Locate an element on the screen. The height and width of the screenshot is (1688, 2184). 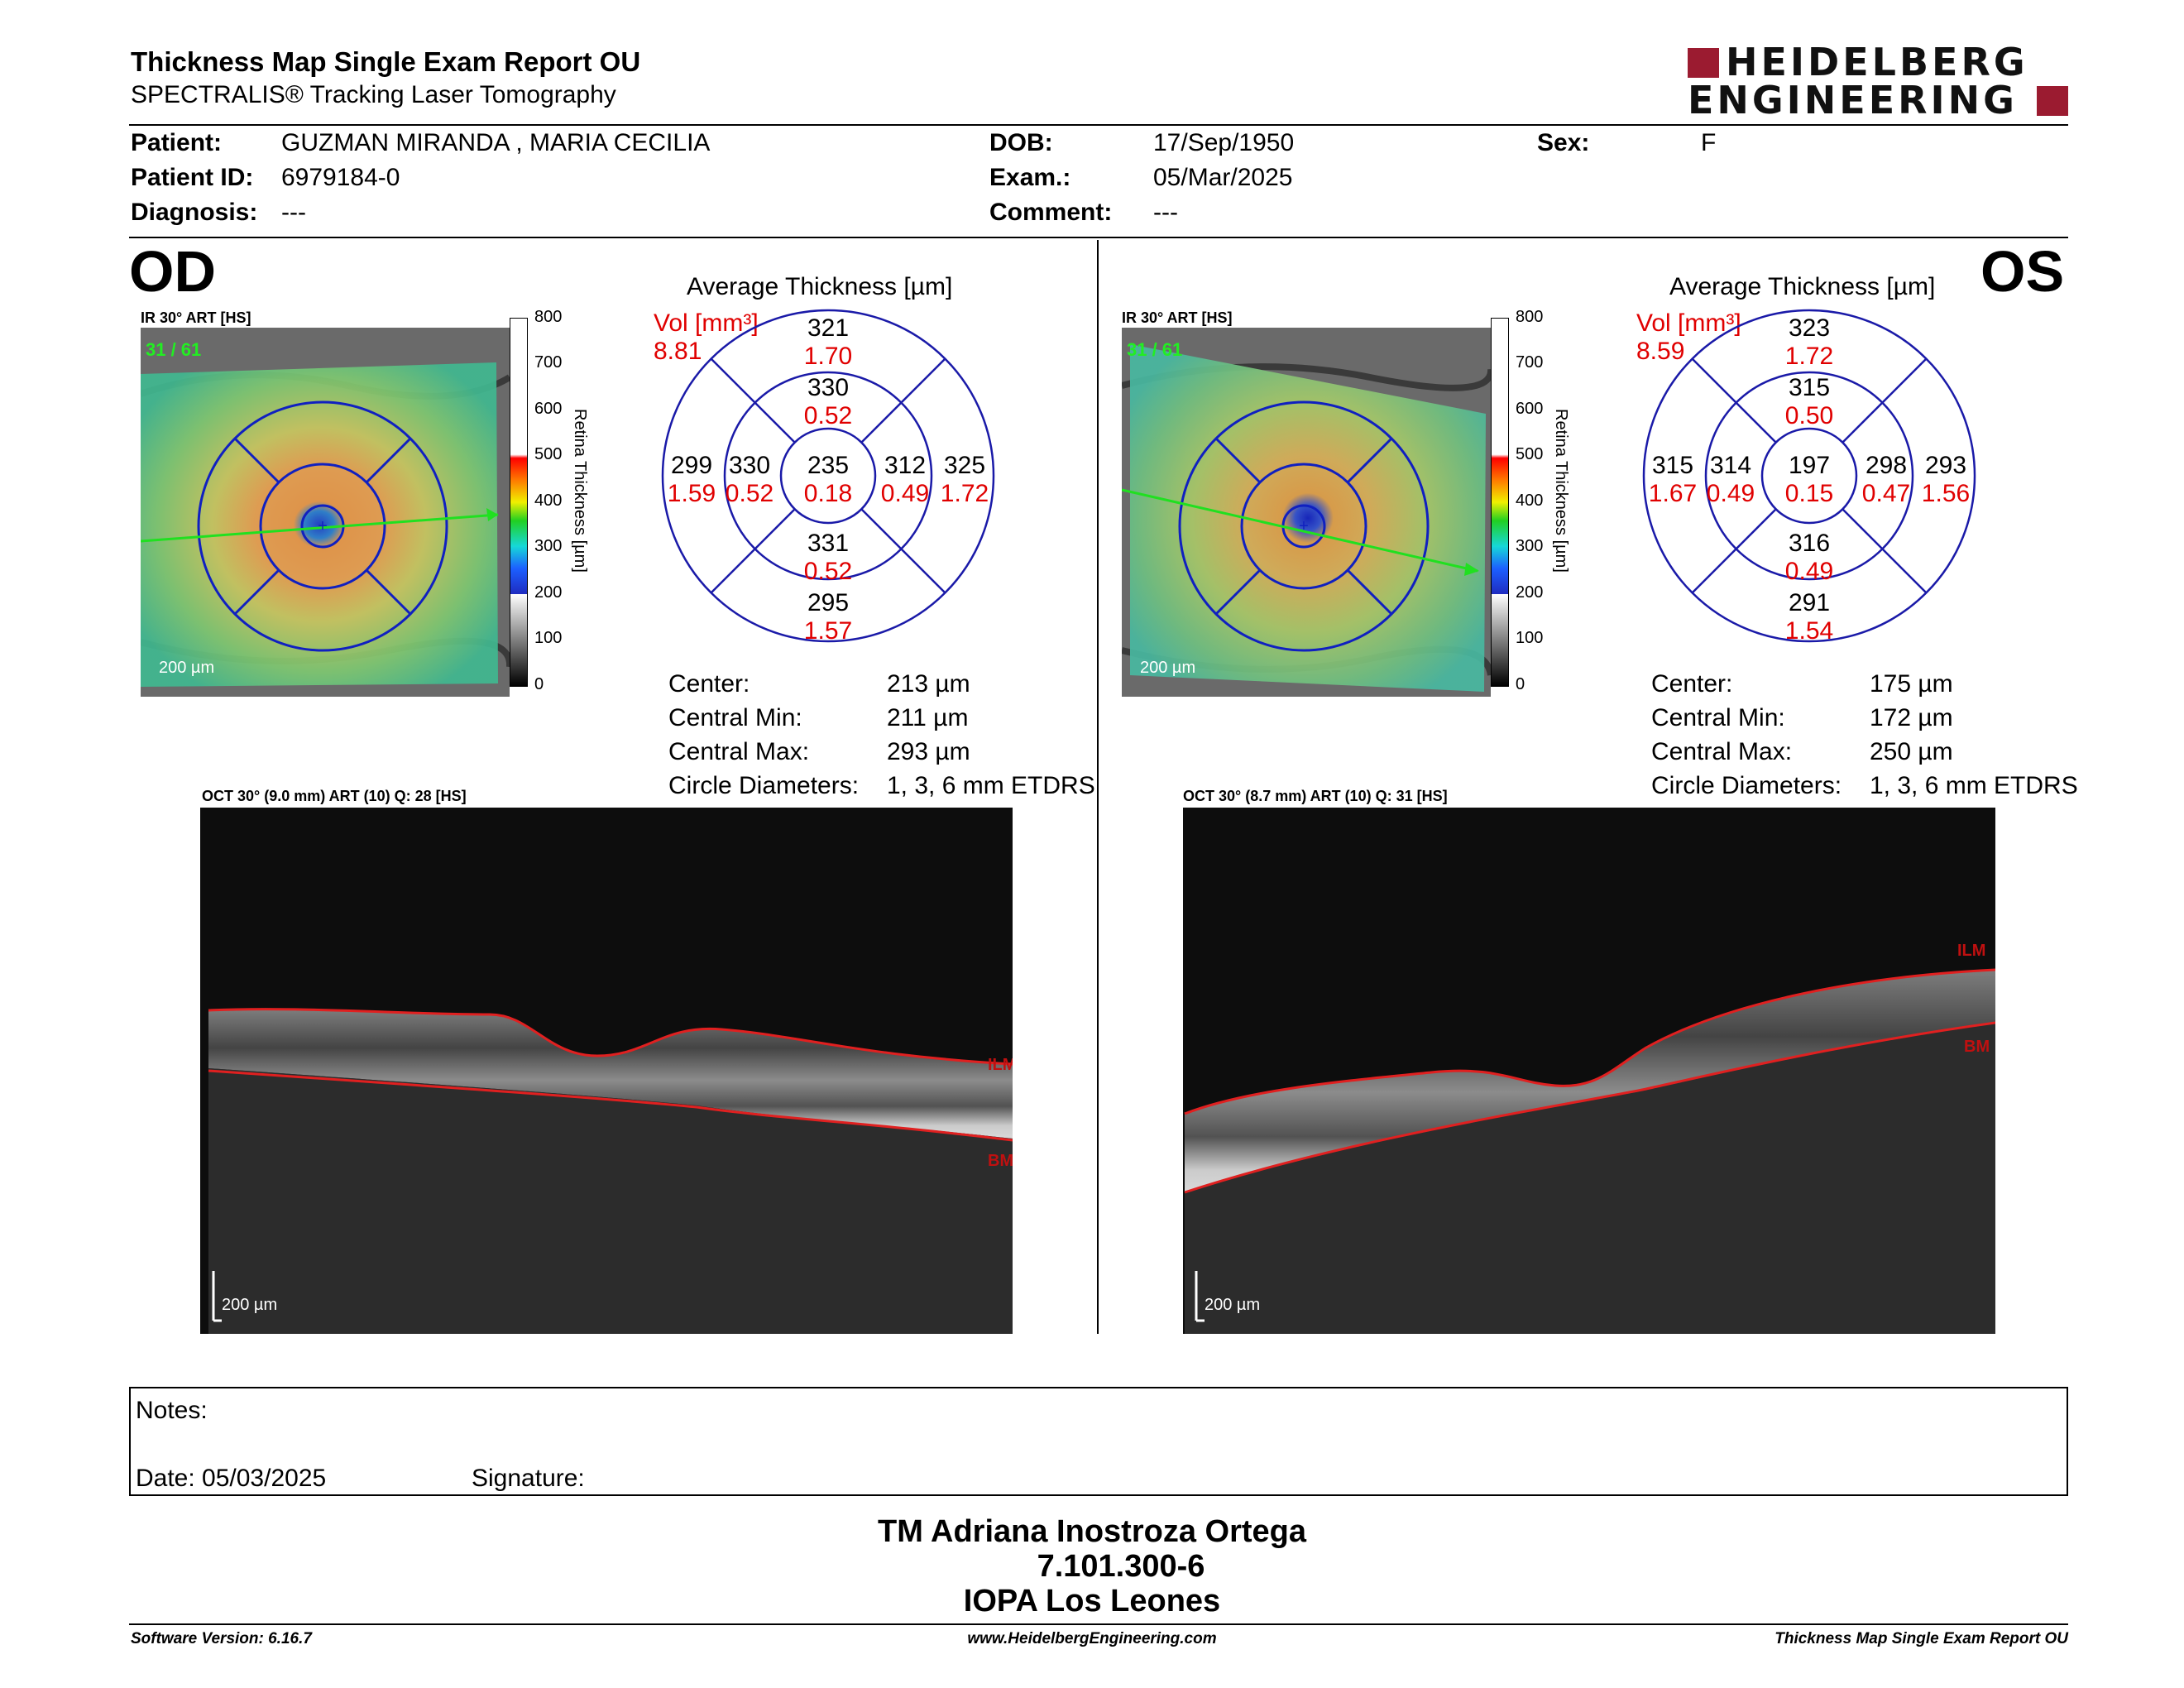
od-vol-total: 8.81 is located at coordinates (678, 351).